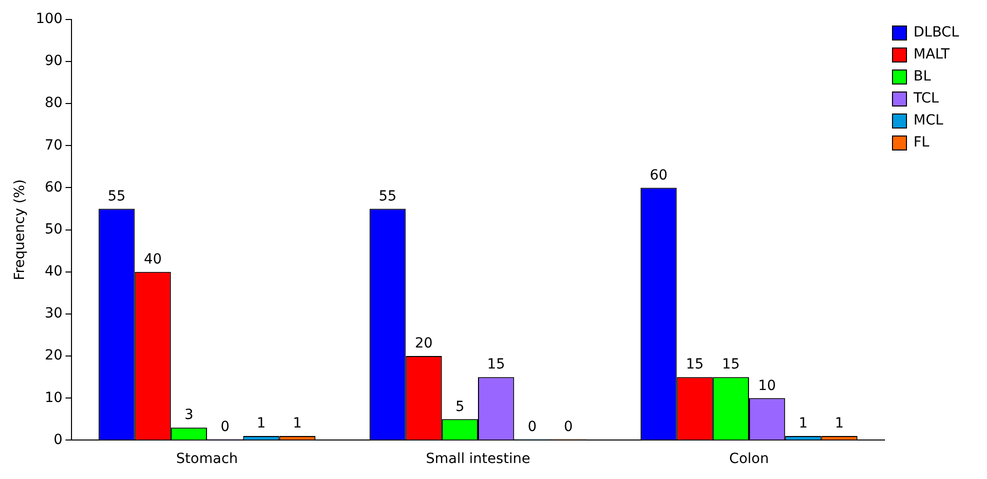 The image size is (987, 479). I want to click on x-tick-label: Small intestine, so click(478, 459).